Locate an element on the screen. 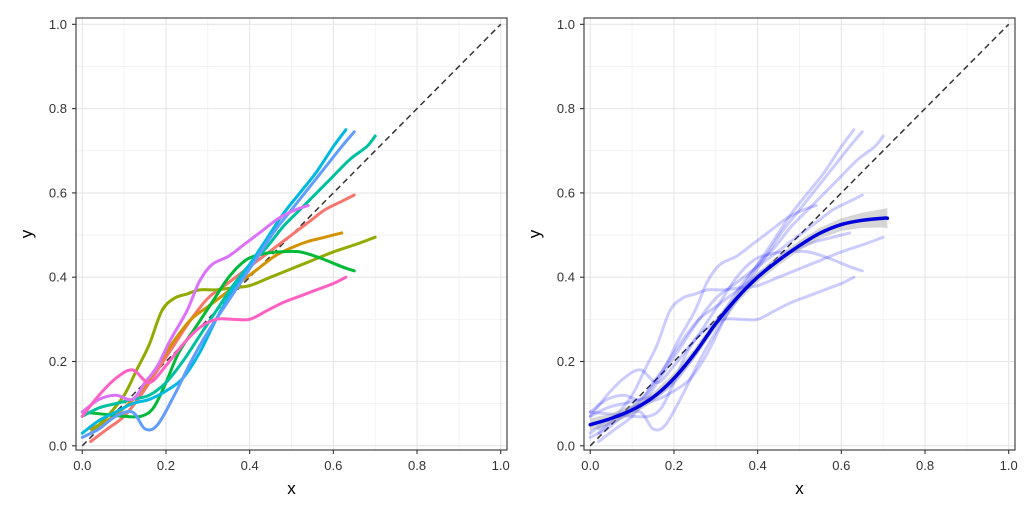  smooth-fit-line is located at coordinates (739, 321).